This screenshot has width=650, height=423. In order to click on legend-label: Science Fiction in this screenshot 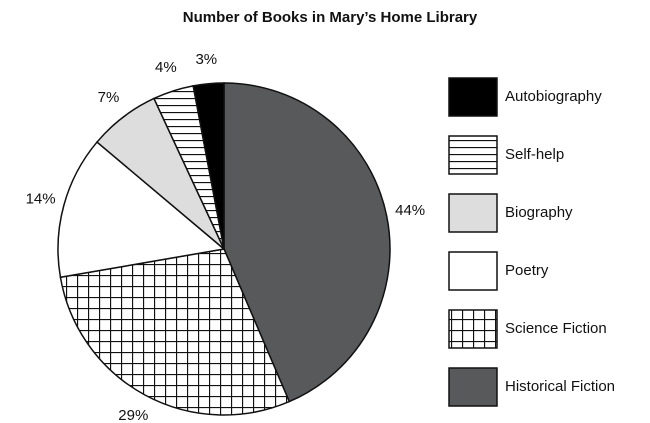, I will do `click(556, 328)`.